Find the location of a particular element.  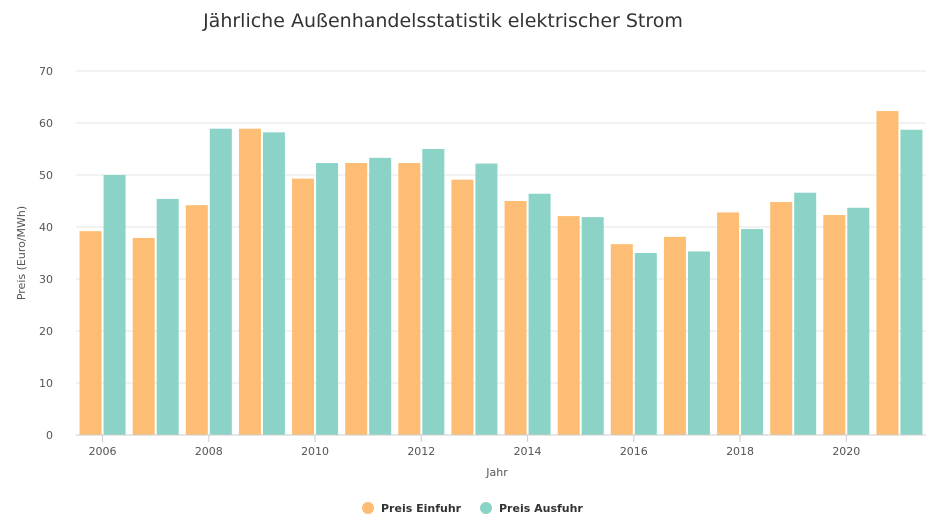

bar-ausfuhr-2020 is located at coordinates (858, 321).